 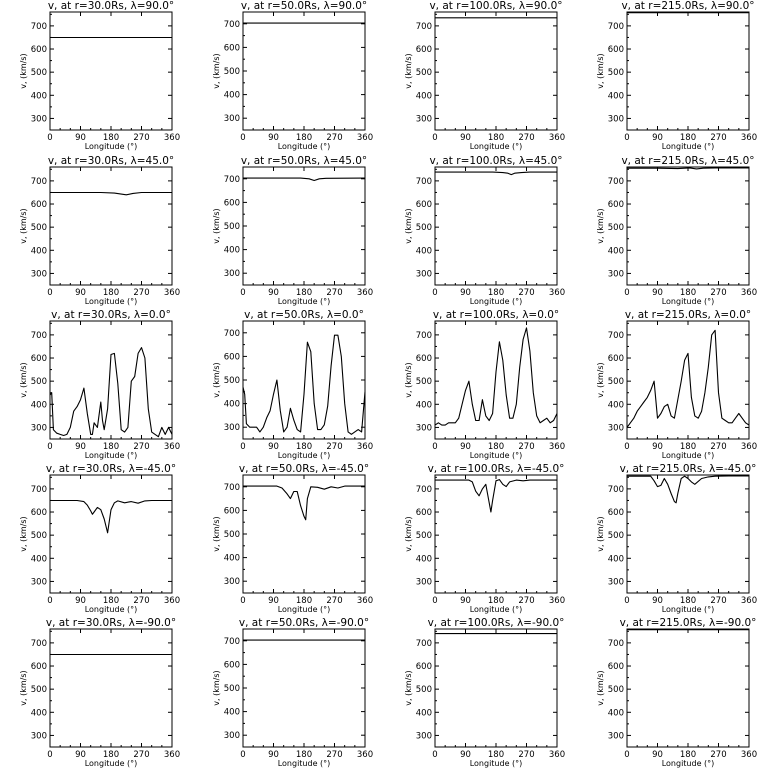 I want to click on panel-title: v, at r=30.0Rs, λ=-90.0°, so click(x=111, y=623).